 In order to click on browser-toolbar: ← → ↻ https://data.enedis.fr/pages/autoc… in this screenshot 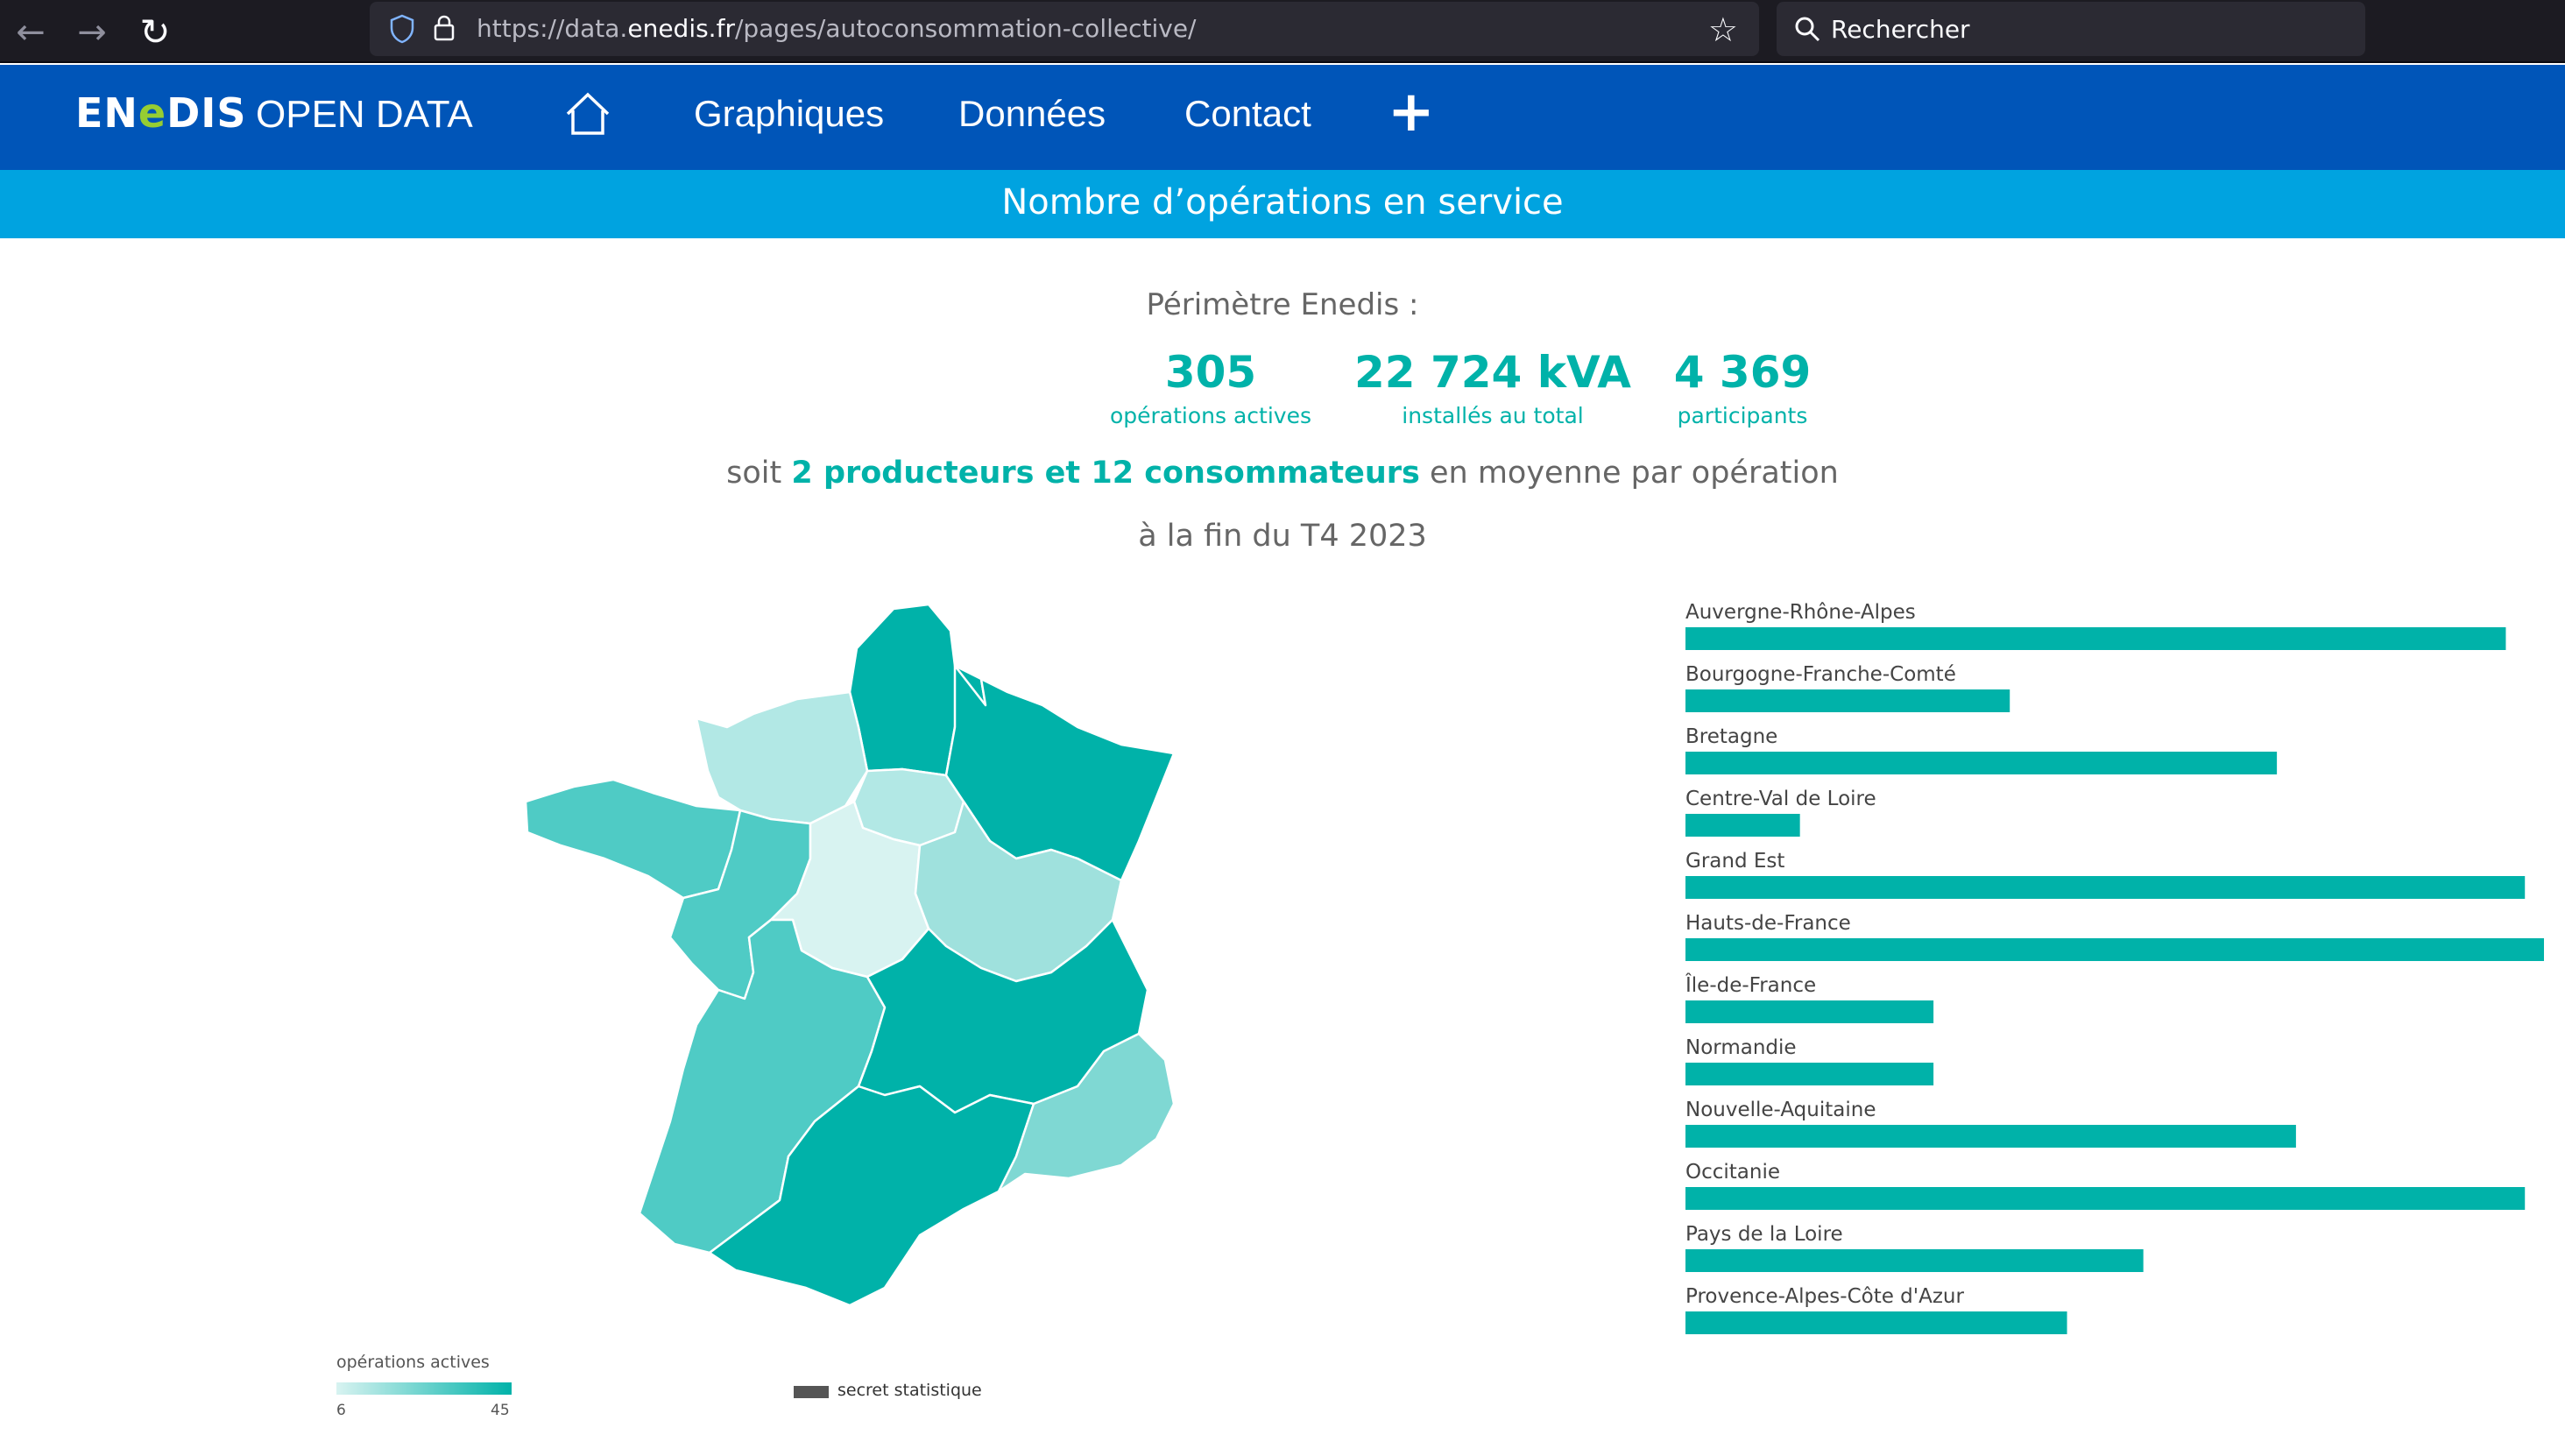, I will do `click(1282, 31)`.